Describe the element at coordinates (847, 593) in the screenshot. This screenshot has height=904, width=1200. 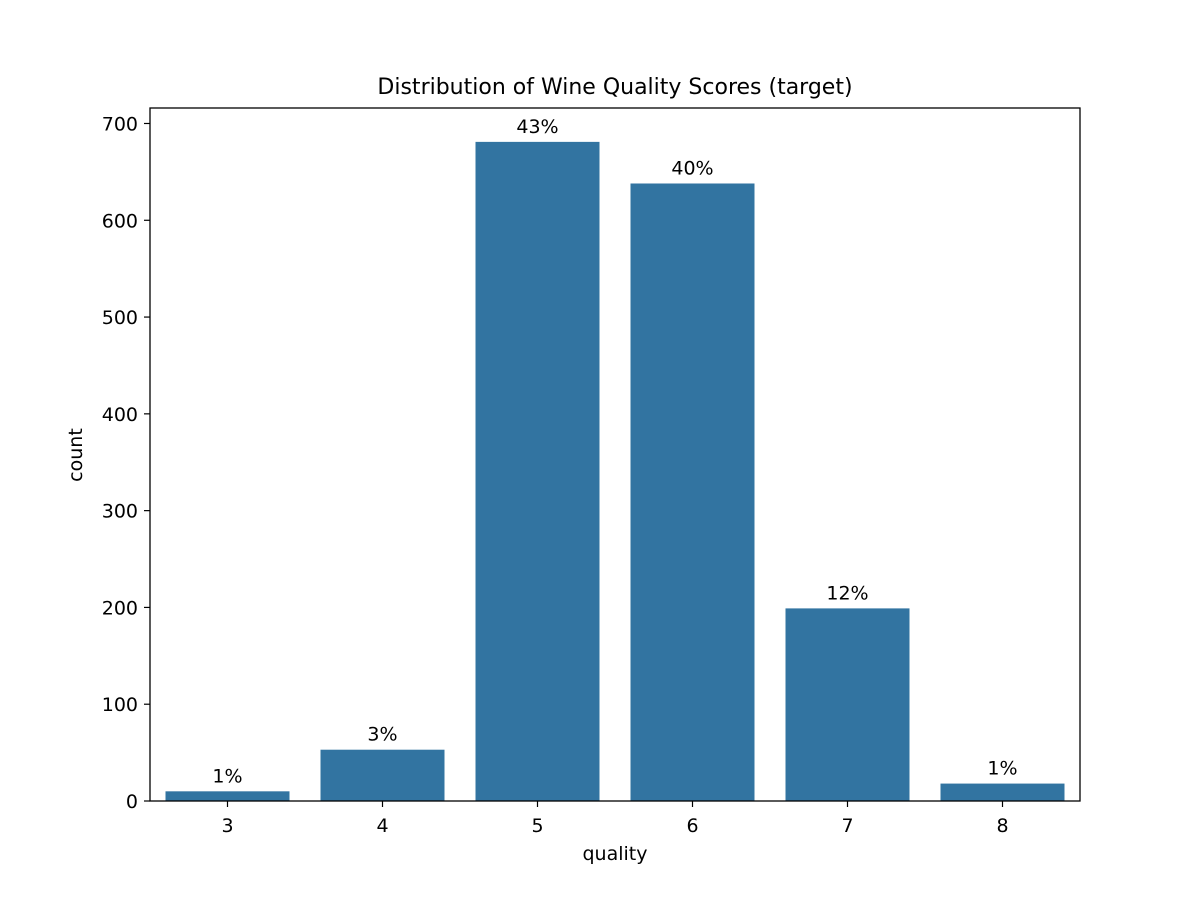
I see `data-label-7: 12%` at that location.